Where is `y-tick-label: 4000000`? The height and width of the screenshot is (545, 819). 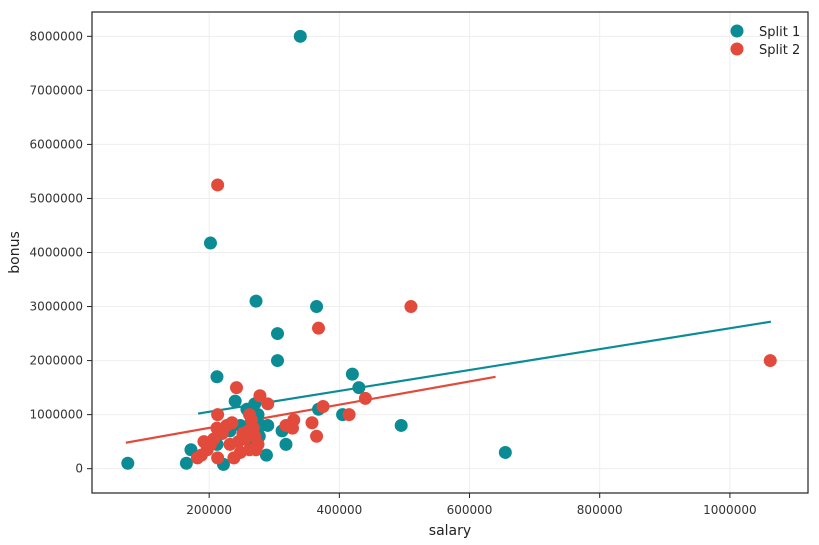
y-tick-label: 4000000 is located at coordinates (56, 253).